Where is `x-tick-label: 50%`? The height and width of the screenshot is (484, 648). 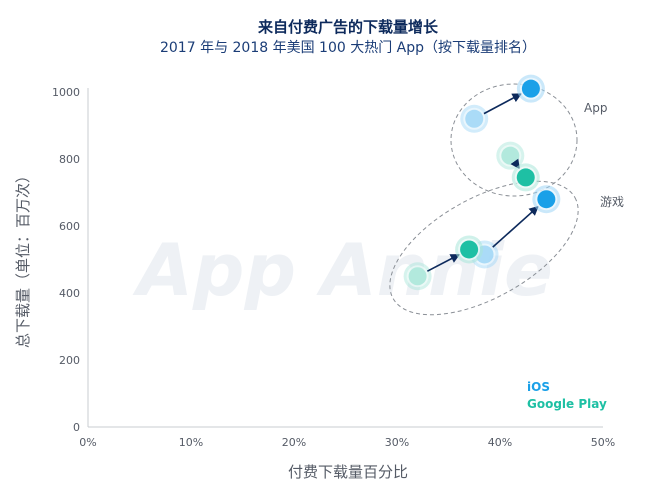 x-tick-label: 50% is located at coordinates (603, 442).